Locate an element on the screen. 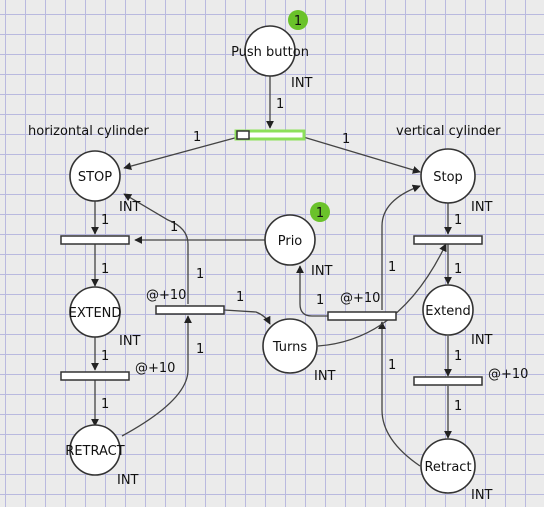 Image resolution: width=544 pixels, height=507 pixels. place-turns-type: INT is located at coordinates (325, 376).